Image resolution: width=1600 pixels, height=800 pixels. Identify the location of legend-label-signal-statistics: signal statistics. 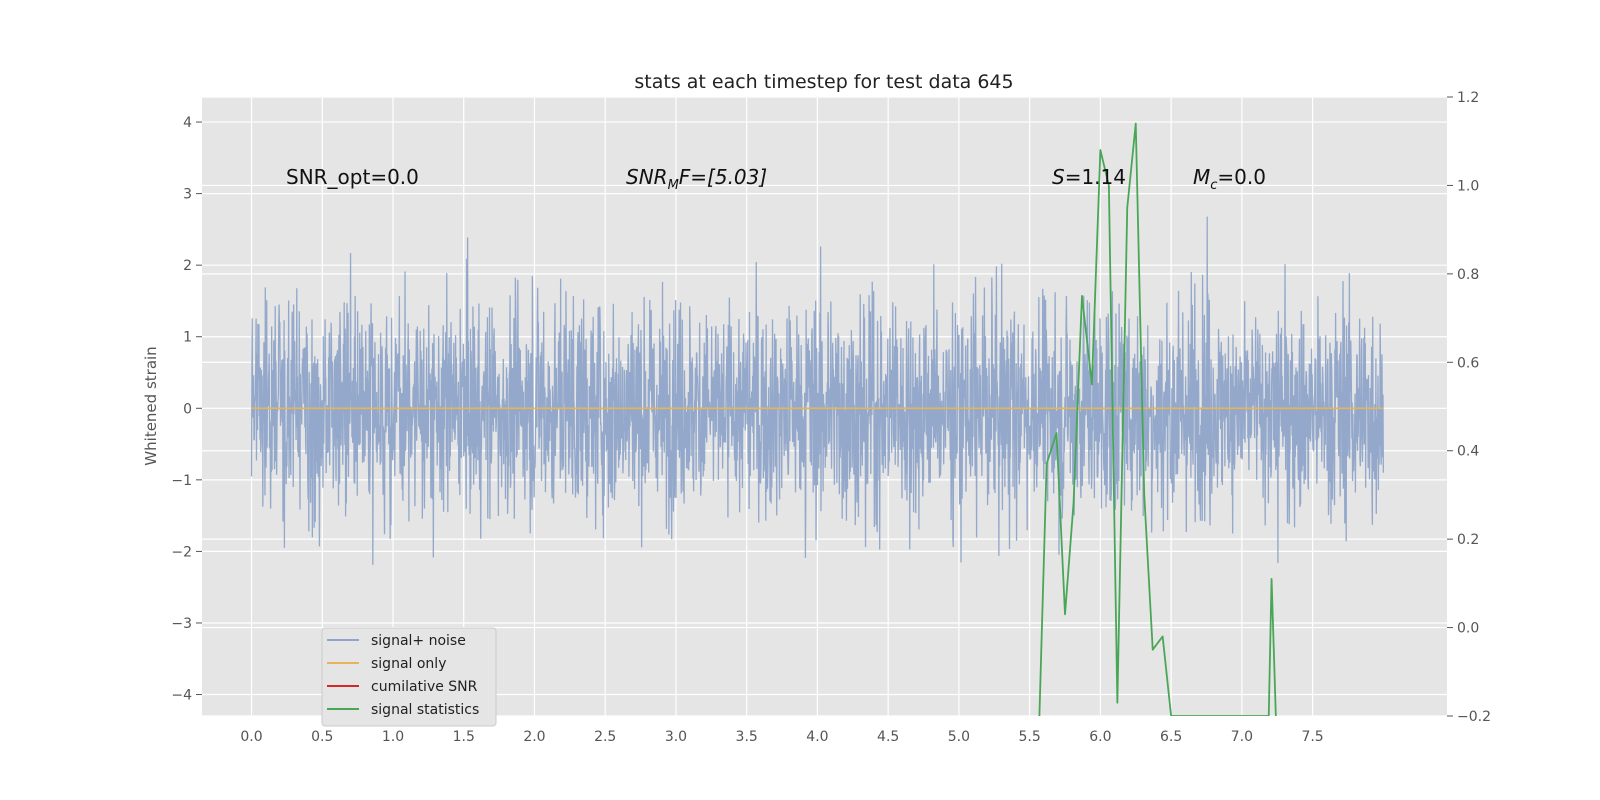
(425, 710).